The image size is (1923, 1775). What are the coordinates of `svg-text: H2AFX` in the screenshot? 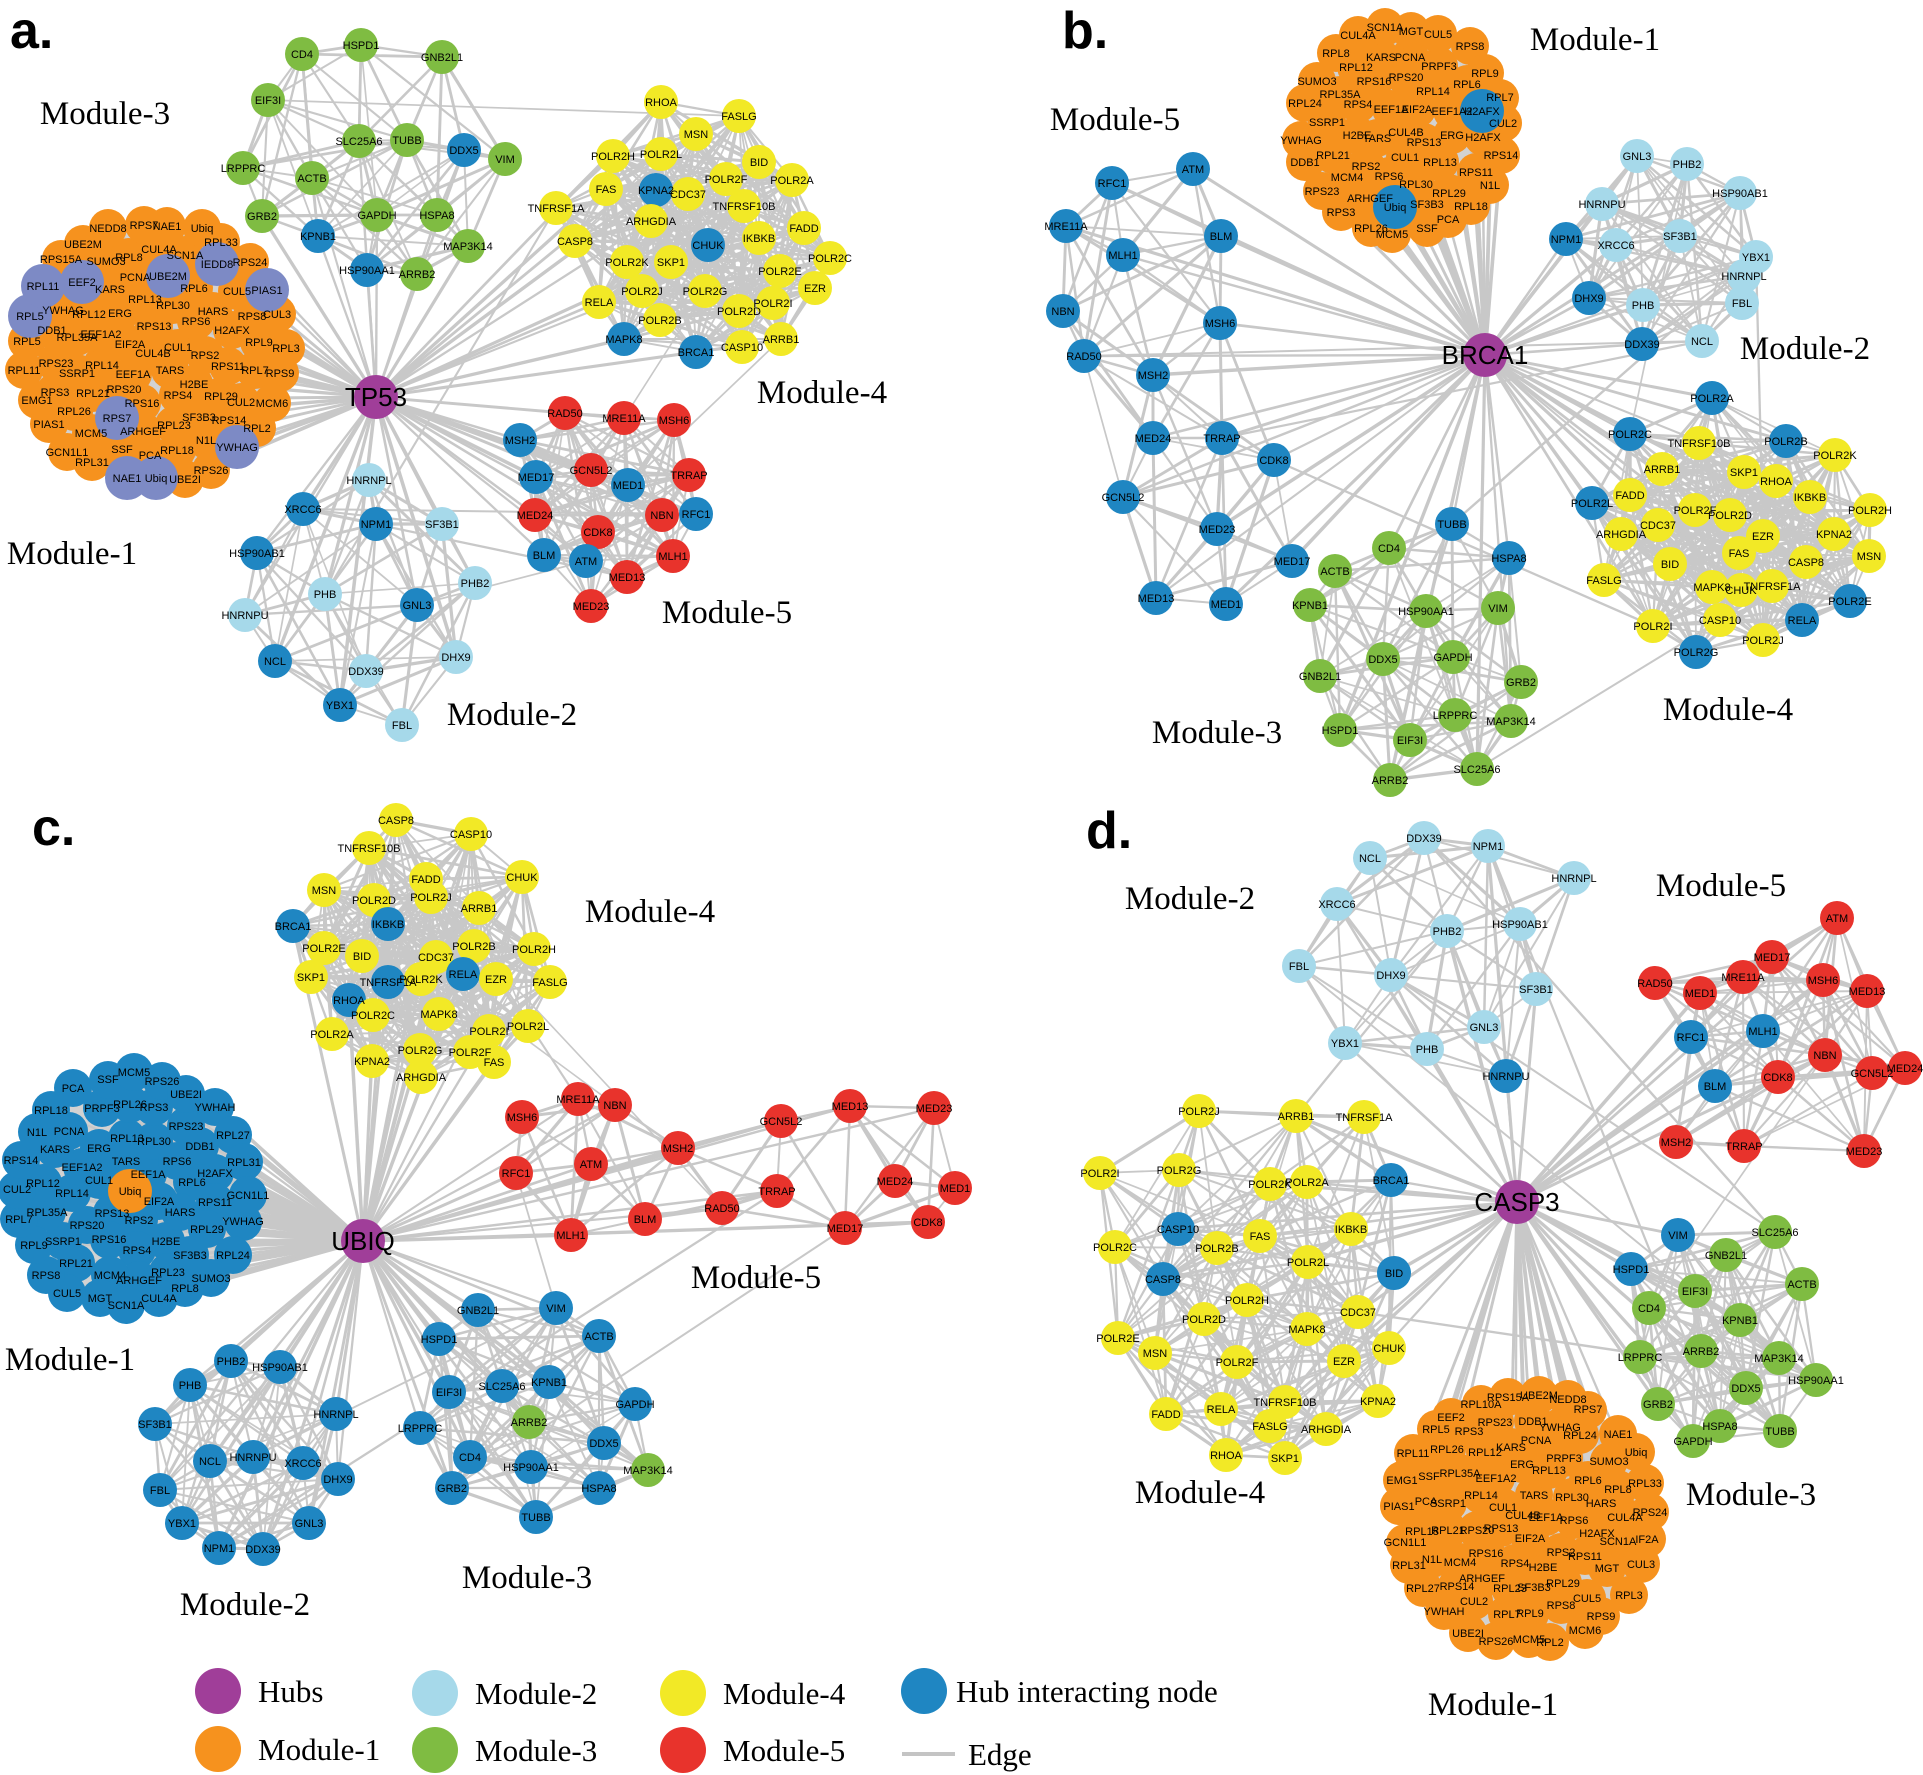 It's located at (232, 331).